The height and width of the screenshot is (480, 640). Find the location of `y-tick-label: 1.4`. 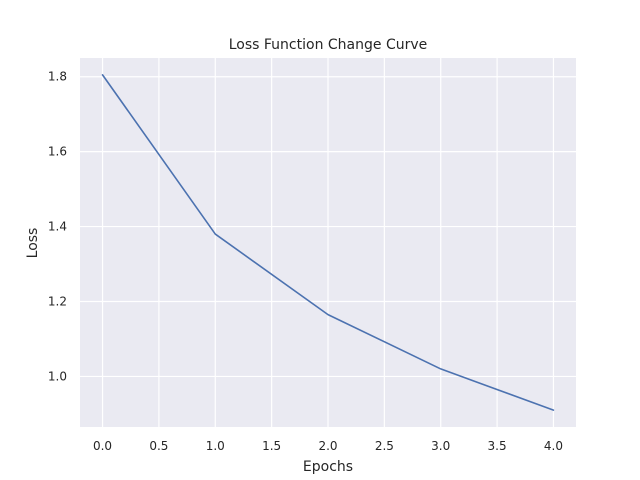

y-tick-label: 1.4 is located at coordinates (57, 227).